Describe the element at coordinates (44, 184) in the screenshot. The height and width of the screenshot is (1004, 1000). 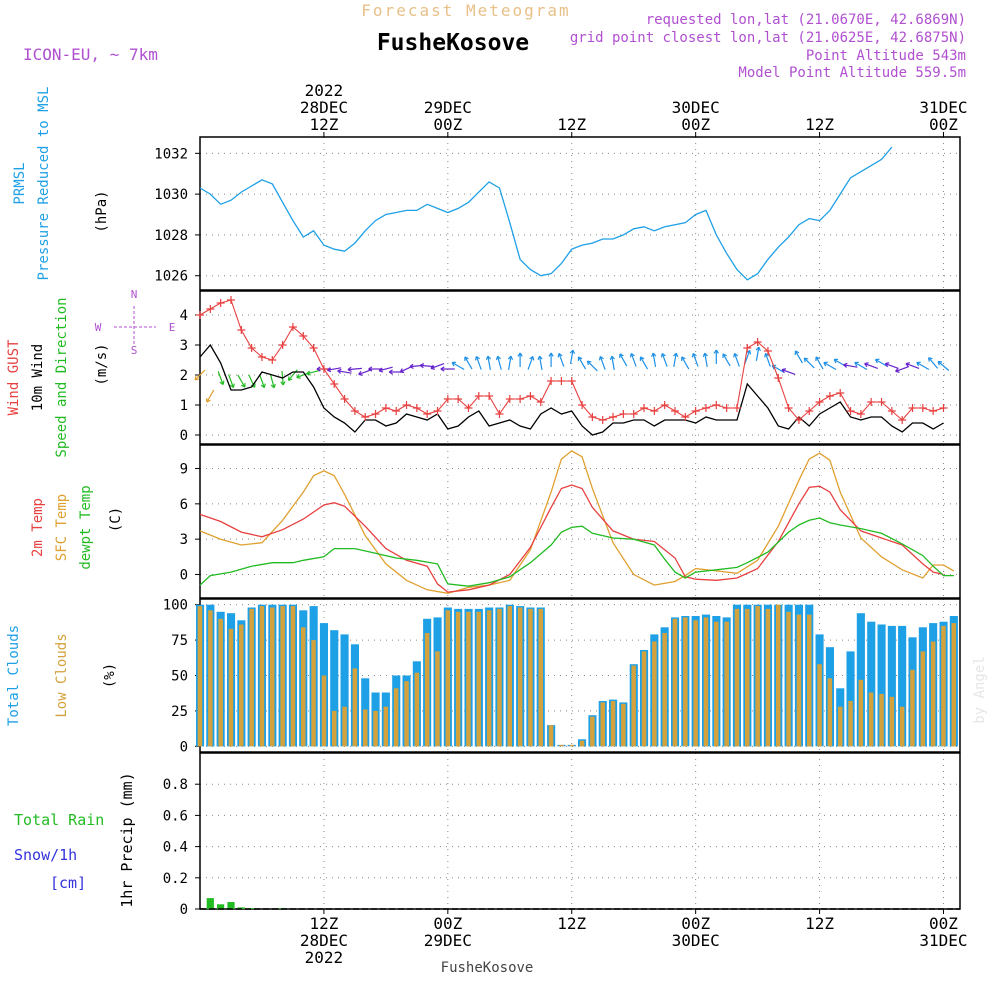
I see `pressure-label: Pressure Reduced to MSL` at that location.